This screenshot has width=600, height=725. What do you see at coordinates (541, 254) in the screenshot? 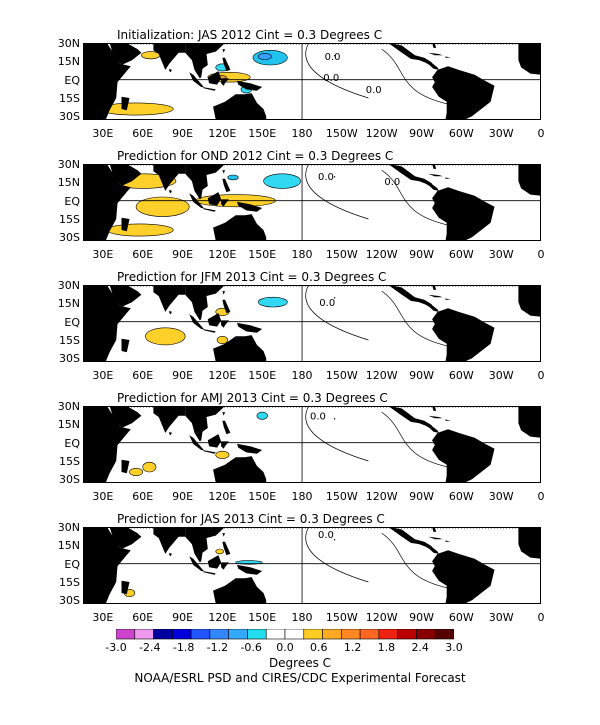
I see `lon-label: 0` at bounding box center [541, 254].